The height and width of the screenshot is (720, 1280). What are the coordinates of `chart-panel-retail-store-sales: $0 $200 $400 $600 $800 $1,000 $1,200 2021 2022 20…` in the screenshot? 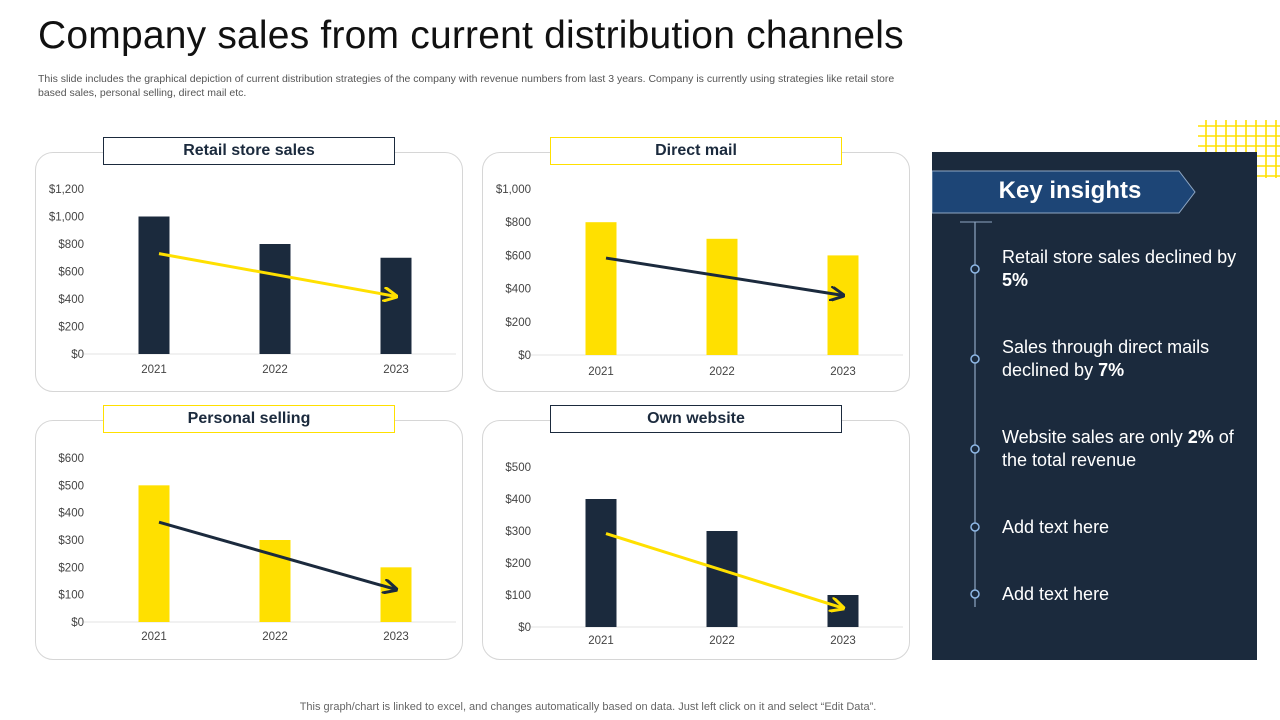 It's located at (249, 264).